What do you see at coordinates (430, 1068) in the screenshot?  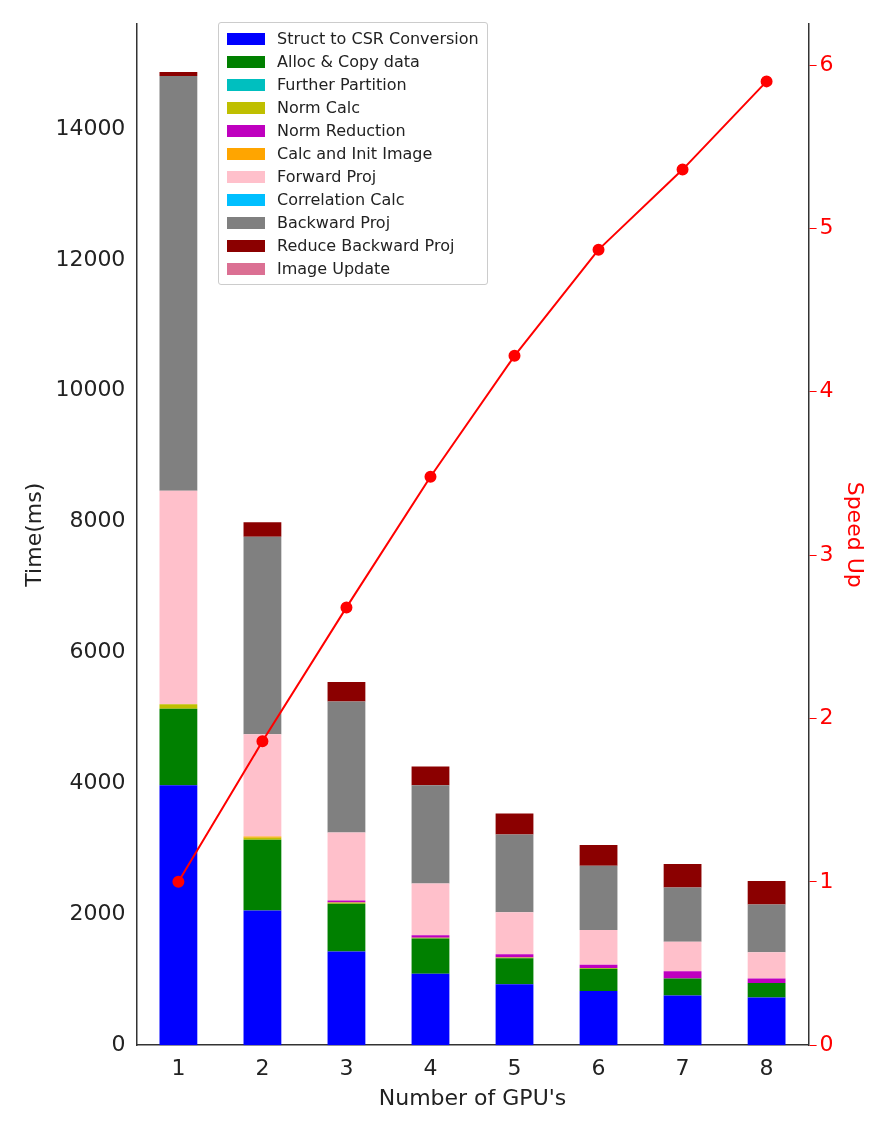 I see `x-tick-label: 4` at bounding box center [430, 1068].